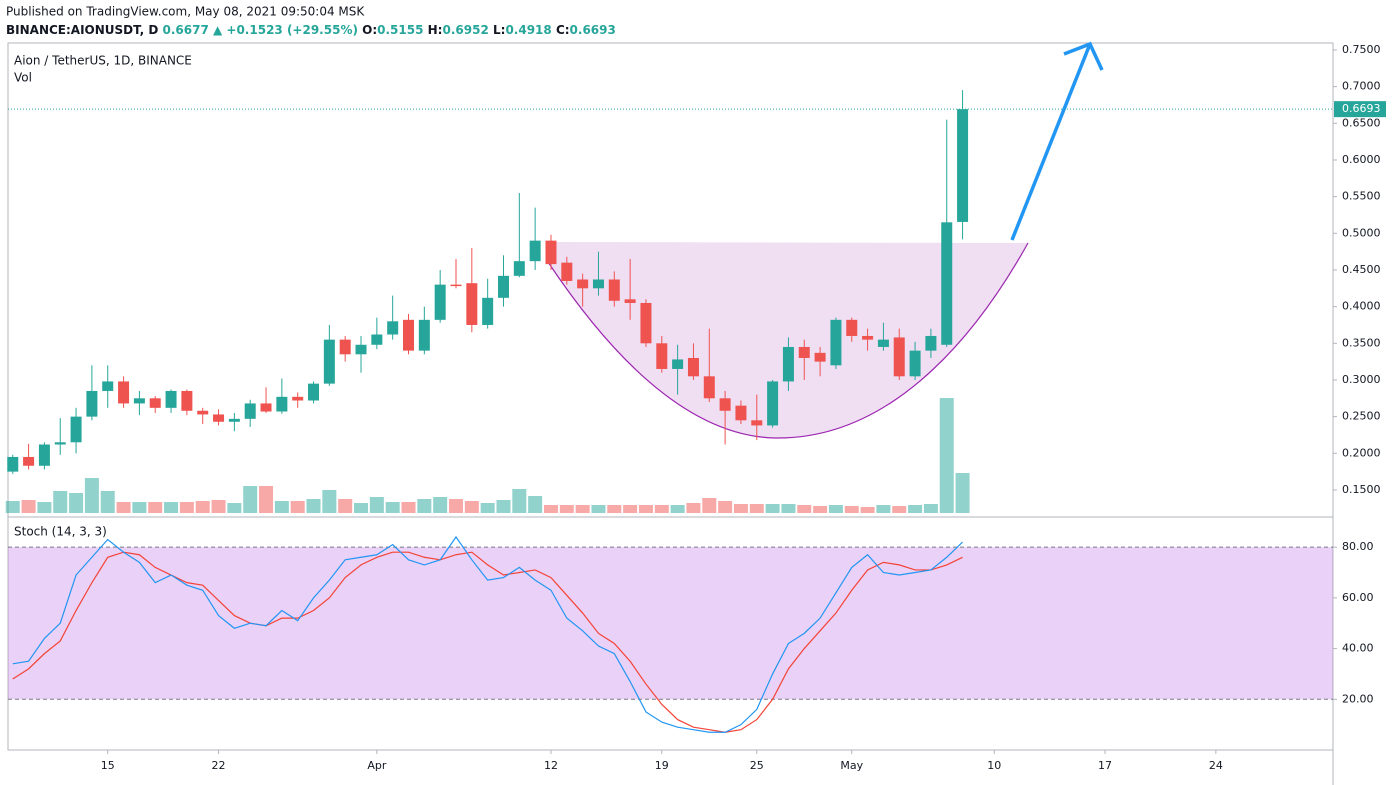 This screenshot has width=1396, height=785. Describe the element at coordinates (551, 765) in the screenshot. I see `x-tick-label: 12` at that location.